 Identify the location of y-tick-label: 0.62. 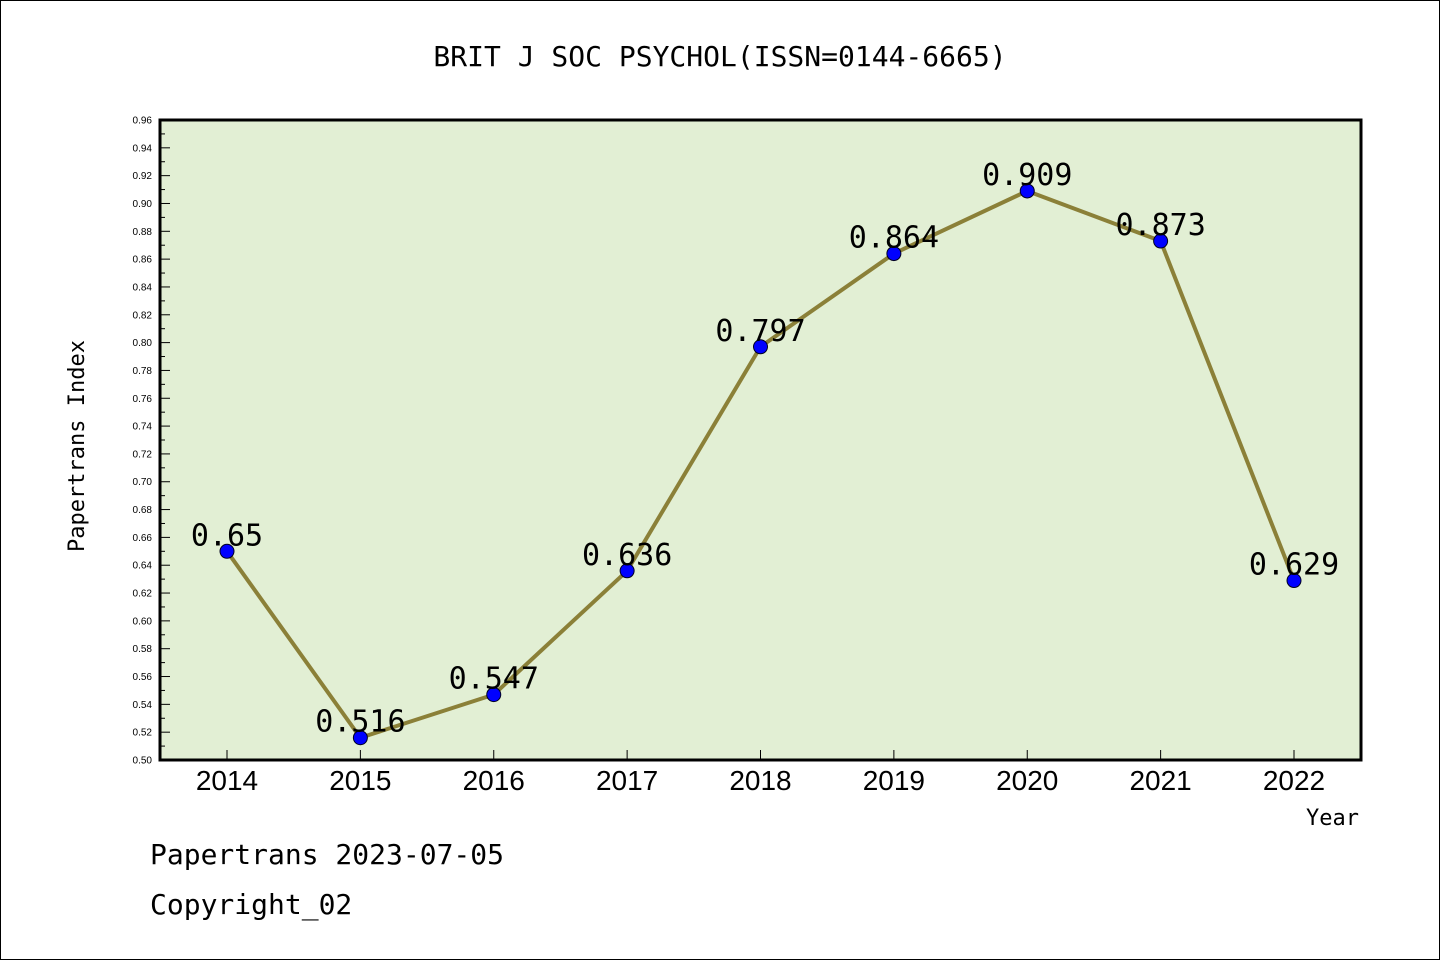
(143, 594).